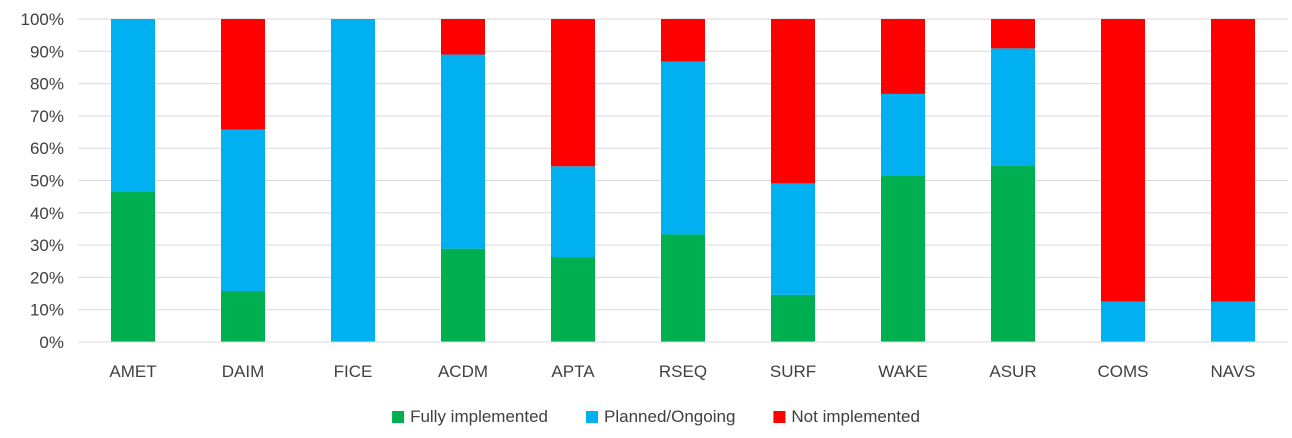  I want to click on legend-item: Fully implemented, so click(470, 416).